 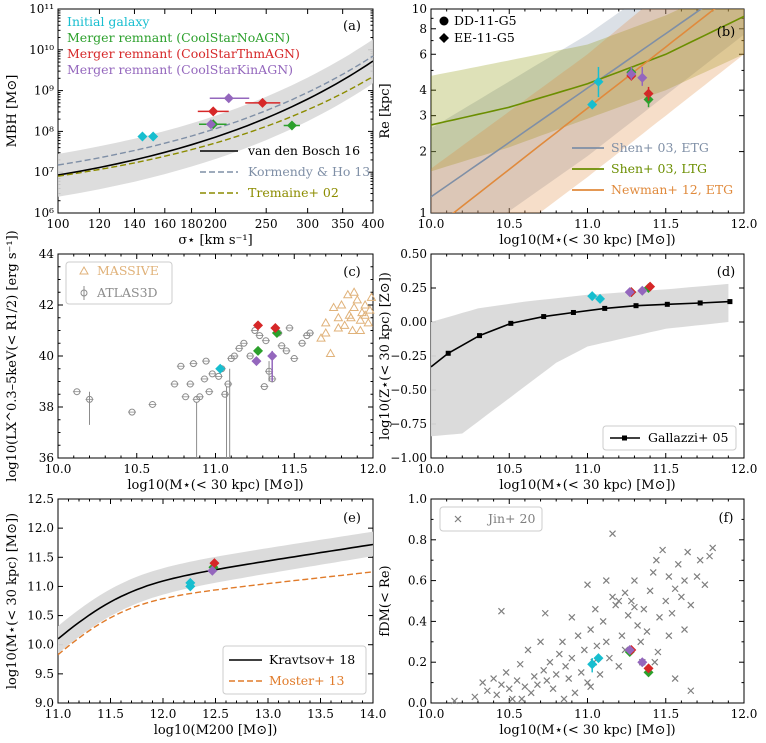 I want to click on legend-entry: EE-11-G5, so click(x=484, y=37).